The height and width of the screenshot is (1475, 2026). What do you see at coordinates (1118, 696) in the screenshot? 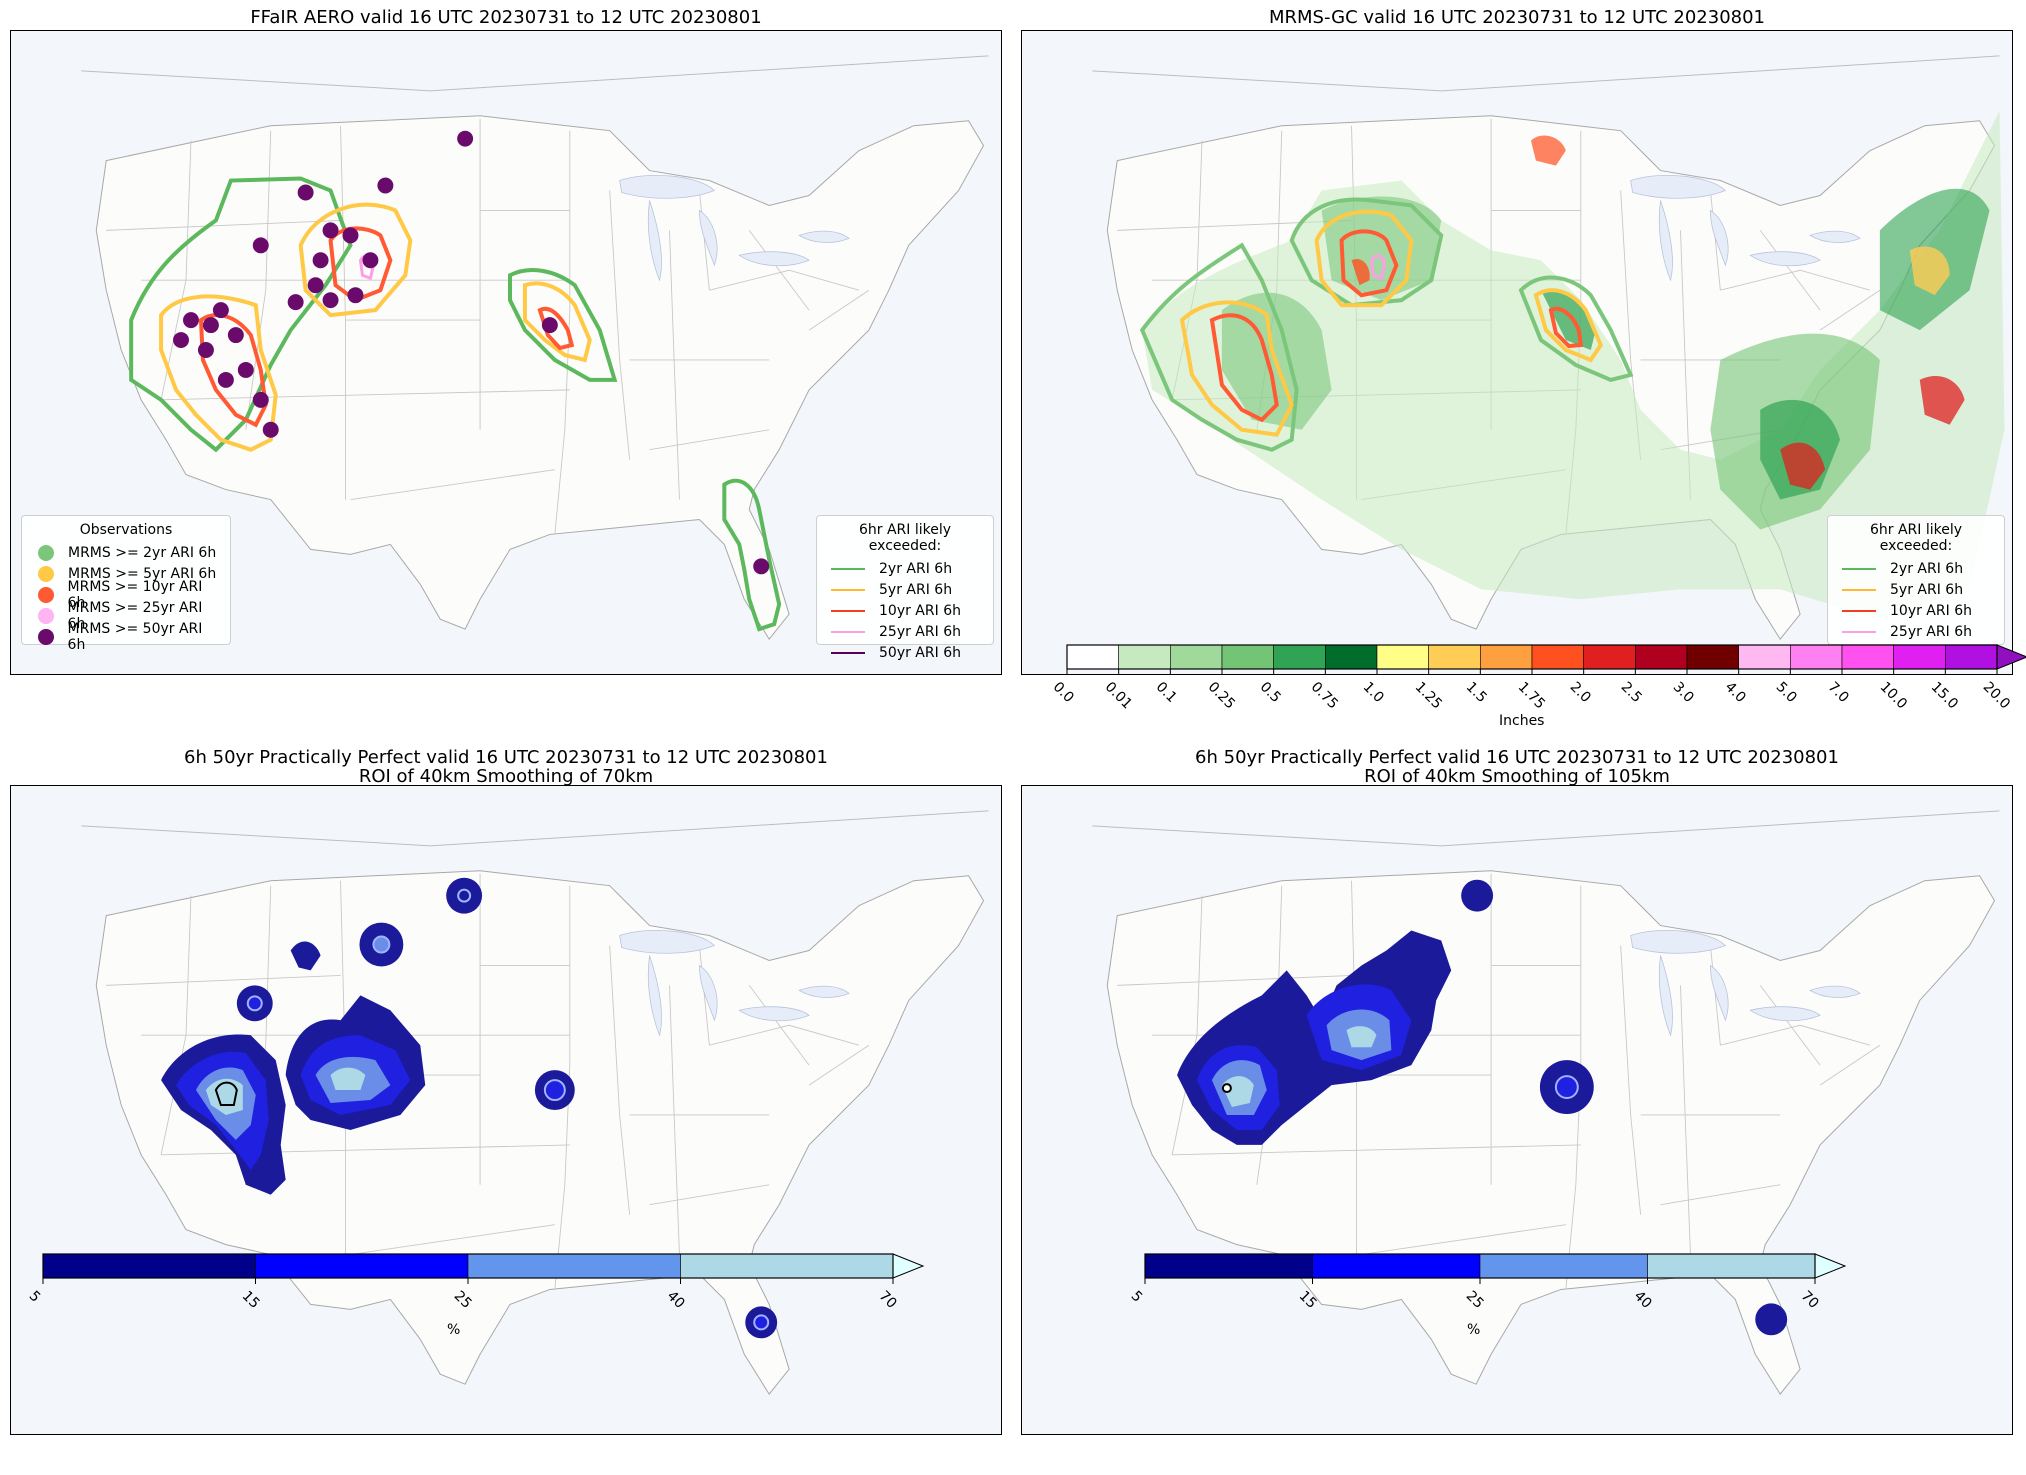
I see `colorbar-tick-label: 0.01` at bounding box center [1118, 696].